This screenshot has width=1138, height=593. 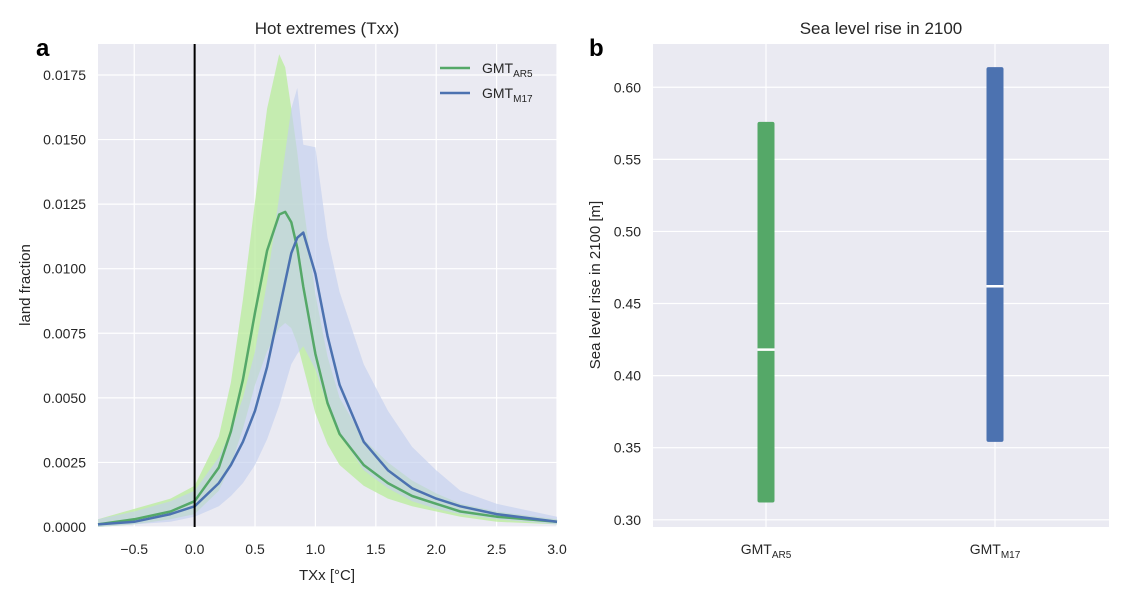 I want to click on range-bar-ar5, so click(x=766, y=312).